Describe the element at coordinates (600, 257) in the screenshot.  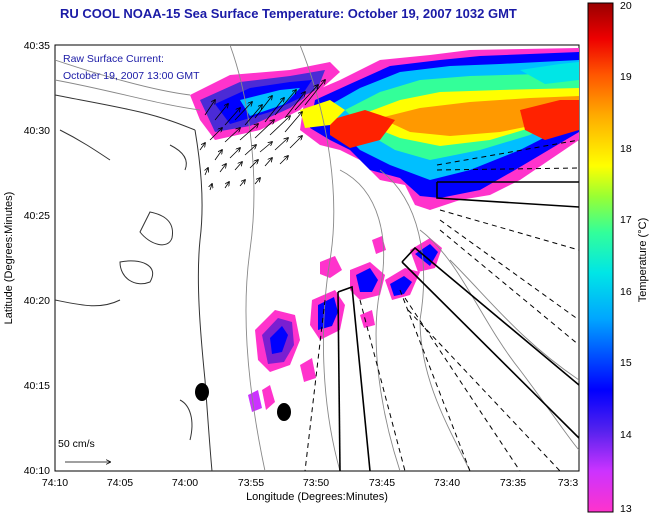
I see `colorbar` at that location.